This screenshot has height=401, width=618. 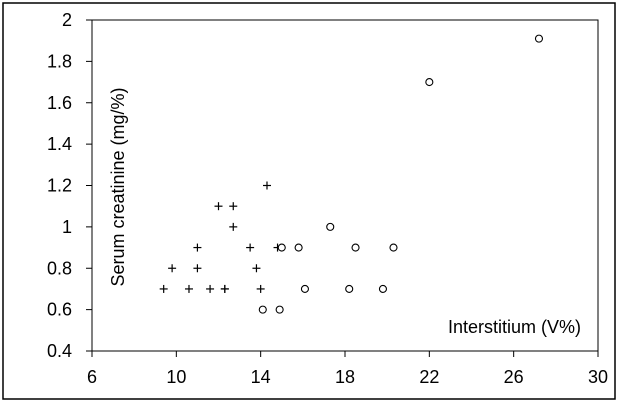 I want to click on y-tick-label: 0.6, so click(x=59, y=310).